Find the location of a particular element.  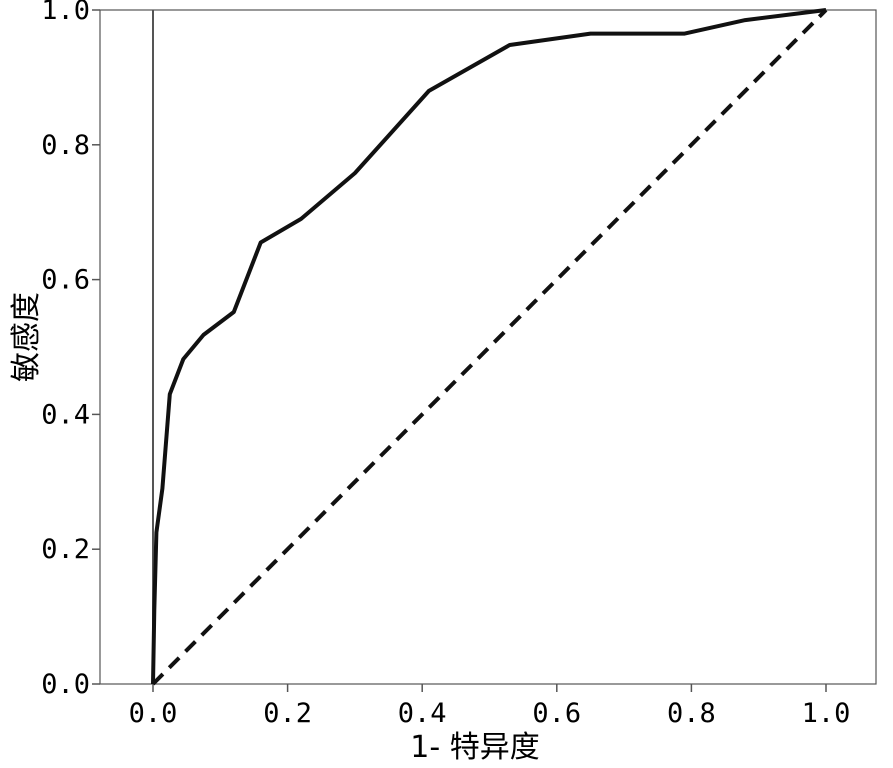

x-axis-title: 1- 特异度 is located at coordinates (474, 747).